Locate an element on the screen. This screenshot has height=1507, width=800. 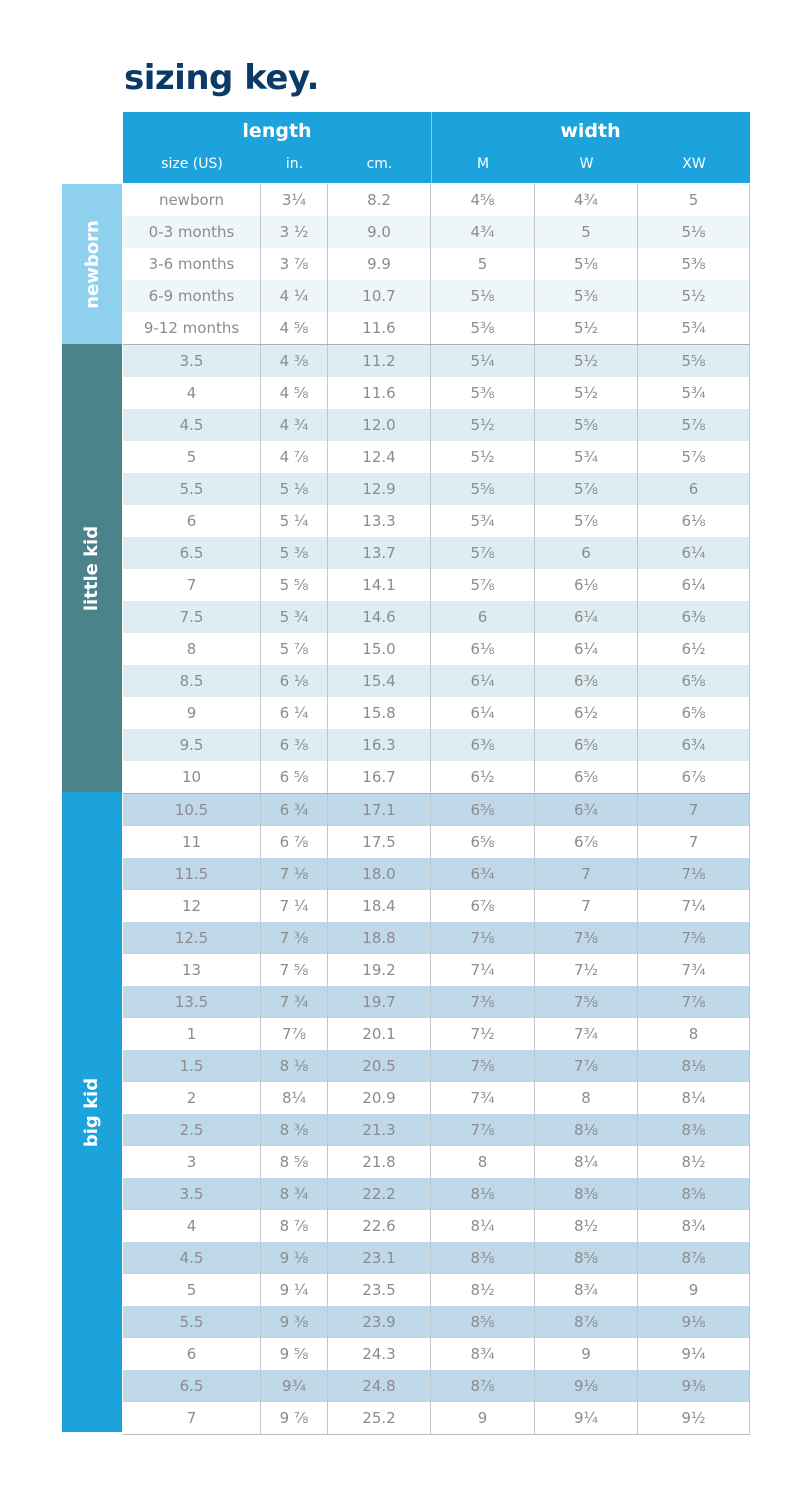
cell-xw: 7⅝ is located at coordinates (694, 938).